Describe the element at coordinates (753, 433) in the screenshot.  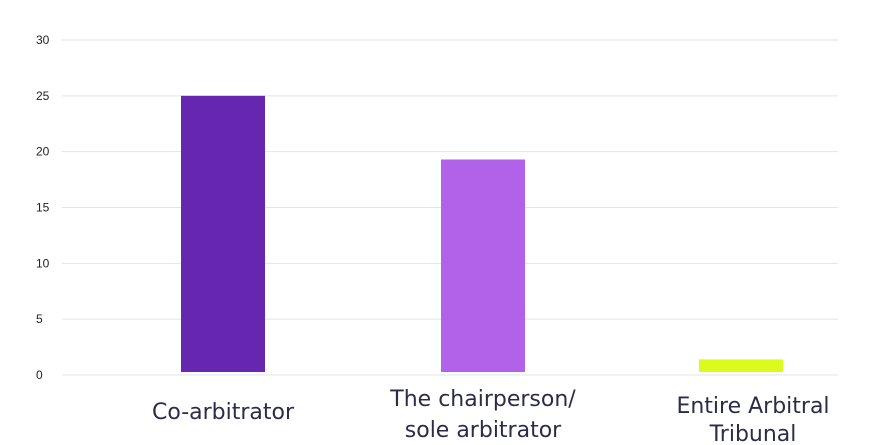
I see `category-label: Tribunal` at that location.